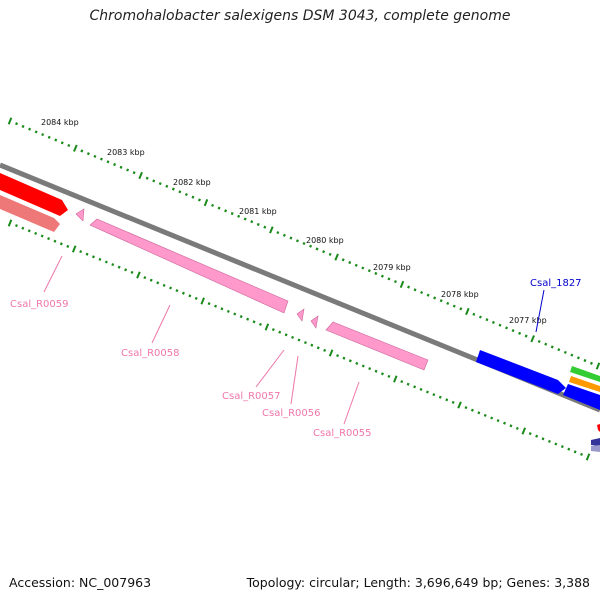  What do you see at coordinates (325, 240) in the screenshot?
I see `scale-label-2080: 2080 kbp` at bounding box center [325, 240].